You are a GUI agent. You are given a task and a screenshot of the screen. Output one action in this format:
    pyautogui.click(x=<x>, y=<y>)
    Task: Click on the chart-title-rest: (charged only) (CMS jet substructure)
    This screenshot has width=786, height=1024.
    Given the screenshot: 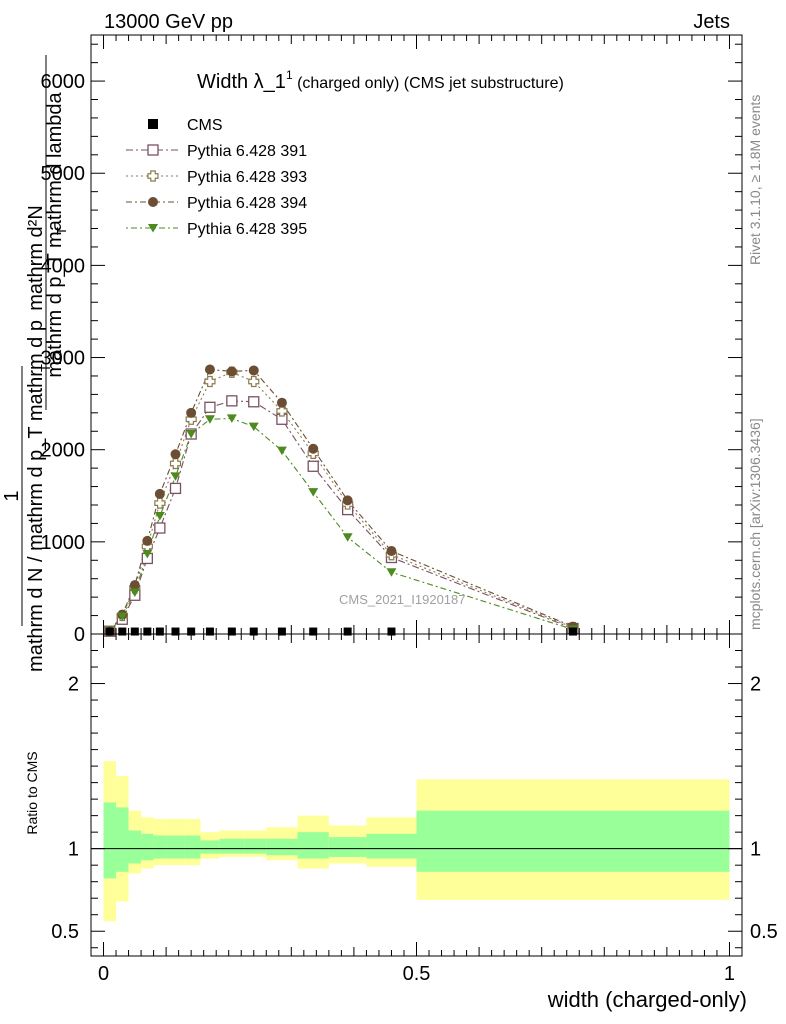 What is the action you would take?
    pyautogui.click(x=428, y=83)
    